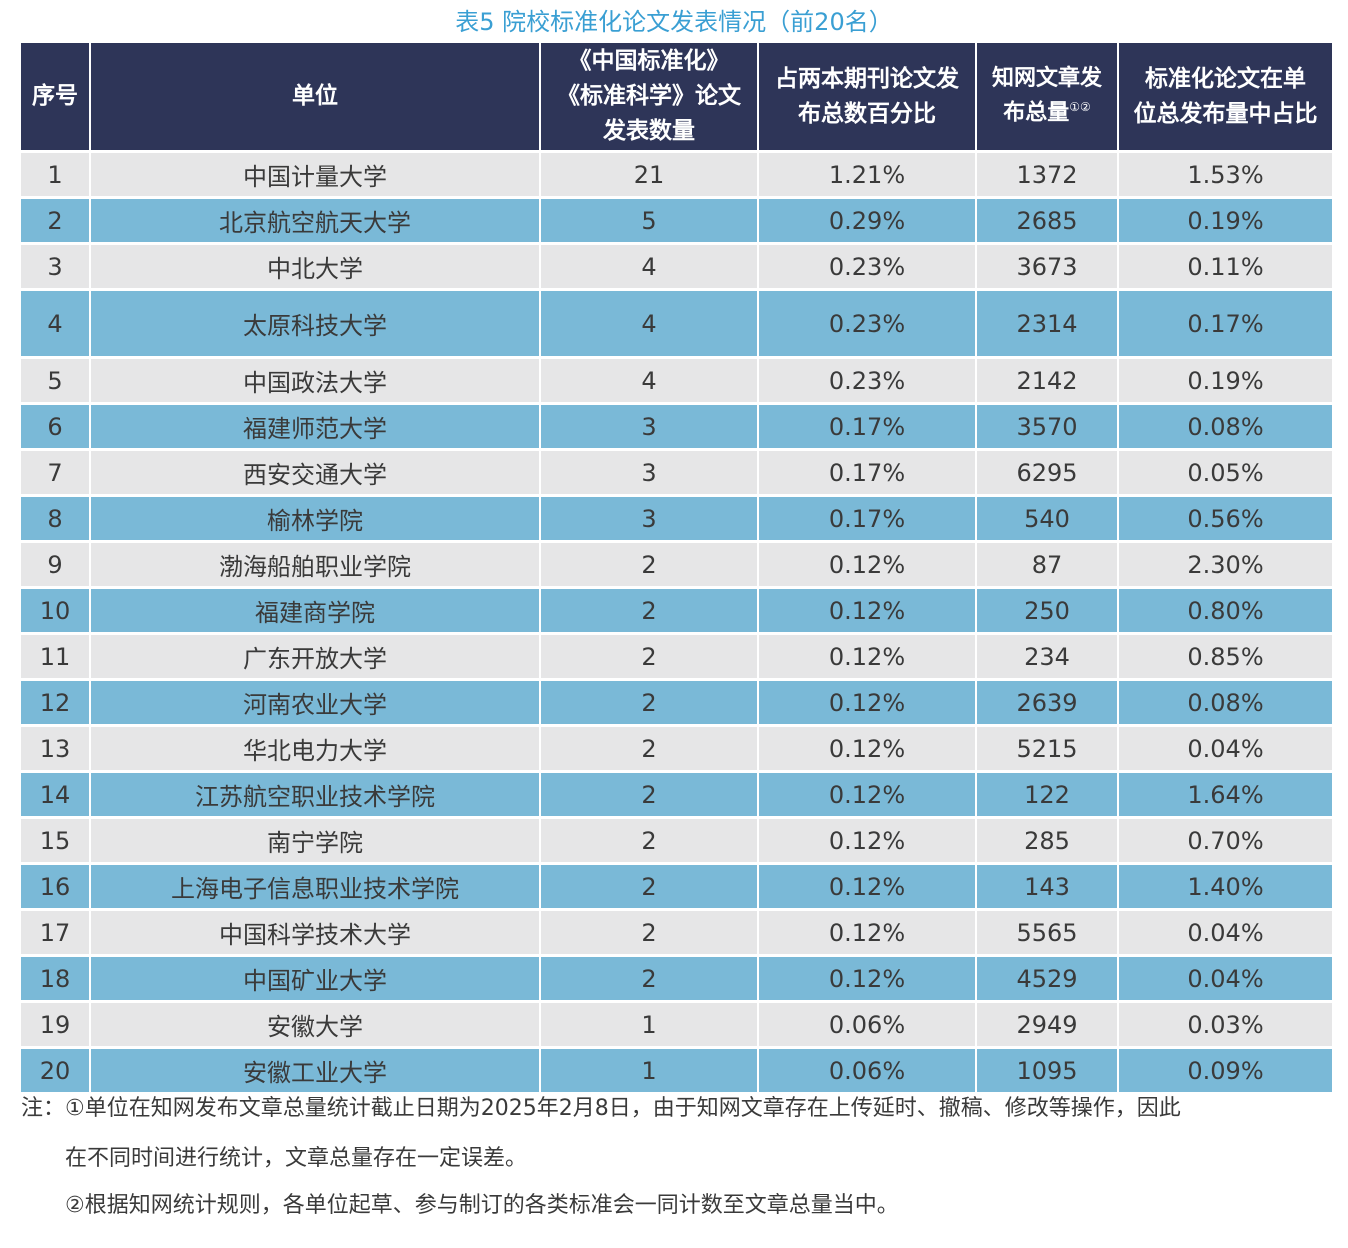 Image resolution: width=1348 pixels, height=1248 pixels. I want to click on cell-index: 8, so click(56, 520).